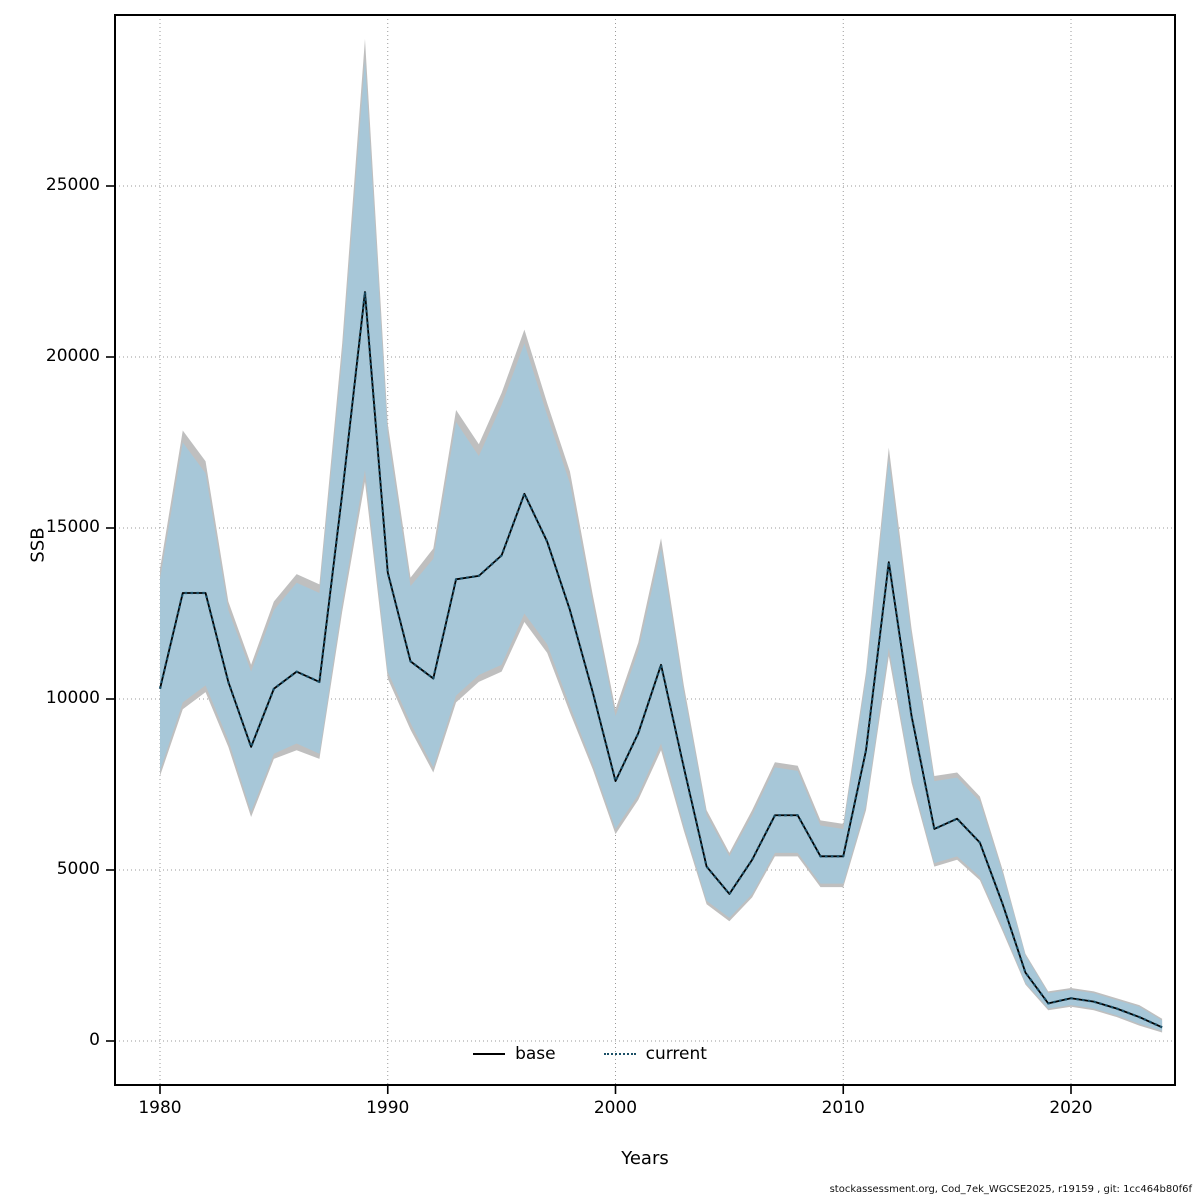 Image resolution: width=1200 pixels, height=1200 pixels. What do you see at coordinates (72, 698) in the screenshot?
I see `y-tick-label: 10000` at bounding box center [72, 698].